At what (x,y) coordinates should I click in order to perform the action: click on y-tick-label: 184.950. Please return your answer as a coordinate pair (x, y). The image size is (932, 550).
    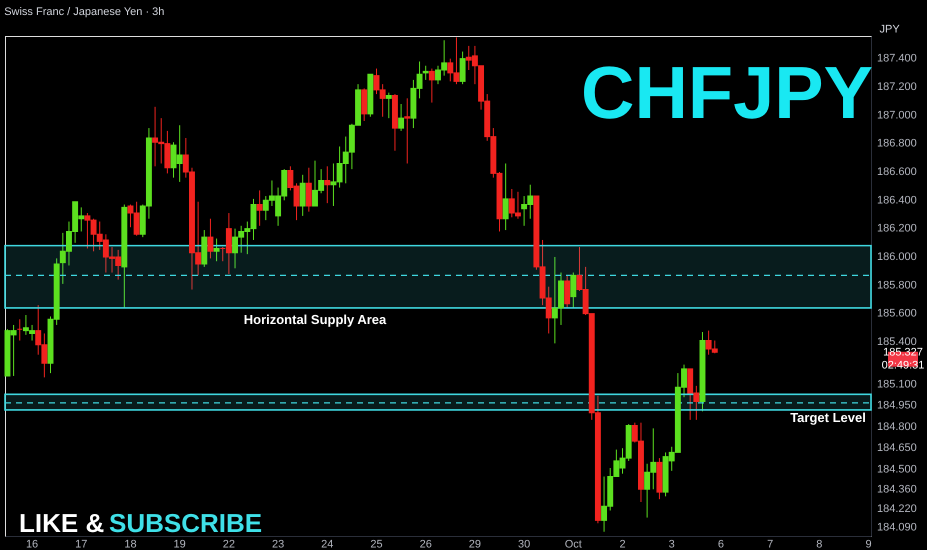
    Looking at the image, I should click on (897, 406).